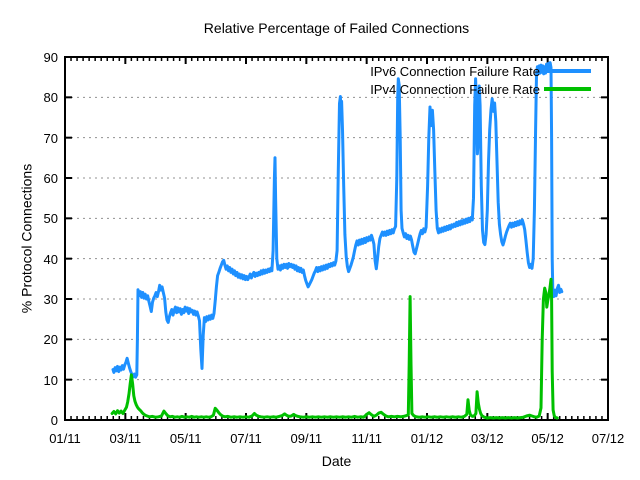  Describe the element at coordinates (336, 461) in the screenshot. I see `x-axis-title: Date` at that location.